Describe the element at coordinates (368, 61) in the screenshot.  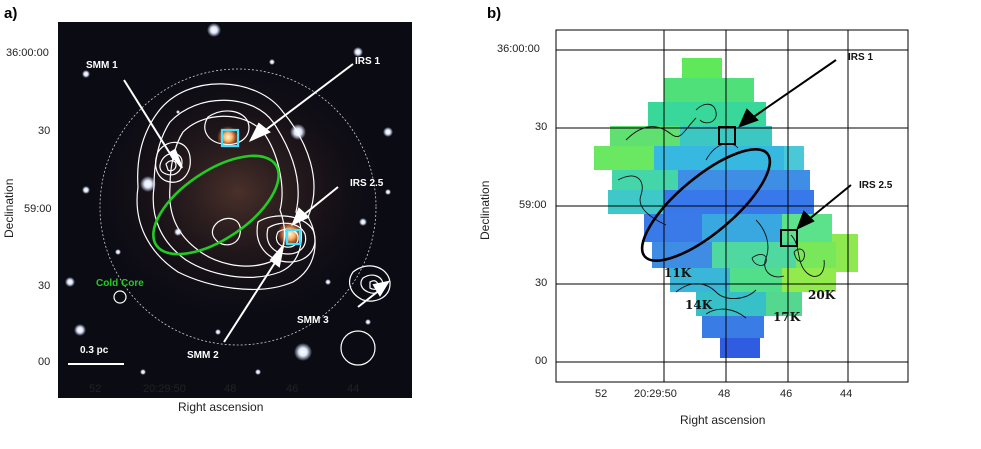
I see `irs1-label: IRS 1` at that location.